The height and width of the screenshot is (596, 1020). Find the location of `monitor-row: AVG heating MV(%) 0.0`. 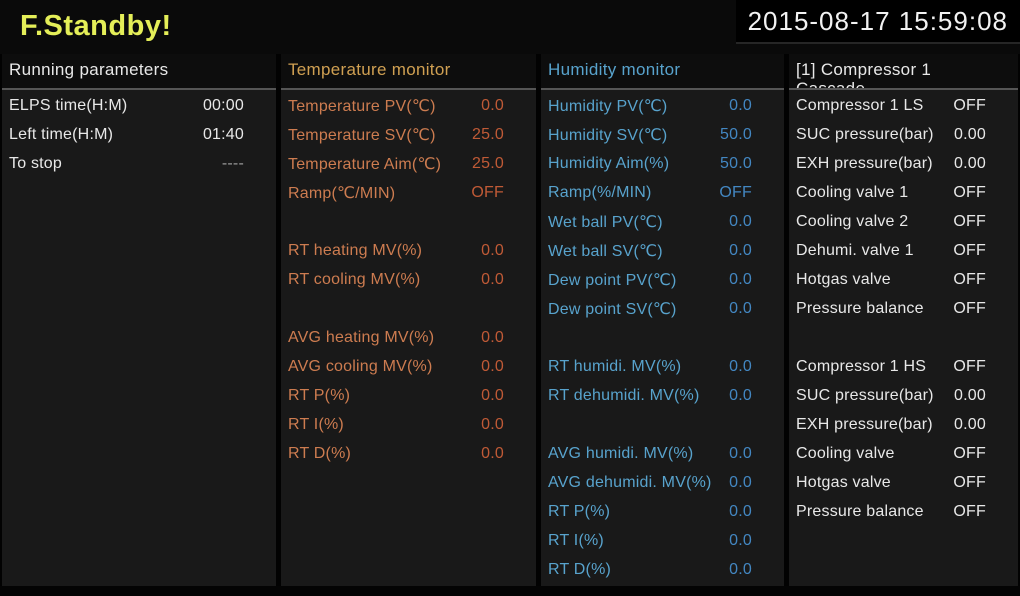

monitor-row: AVG heating MV(%) 0.0 is located at coordinates (408, 337).